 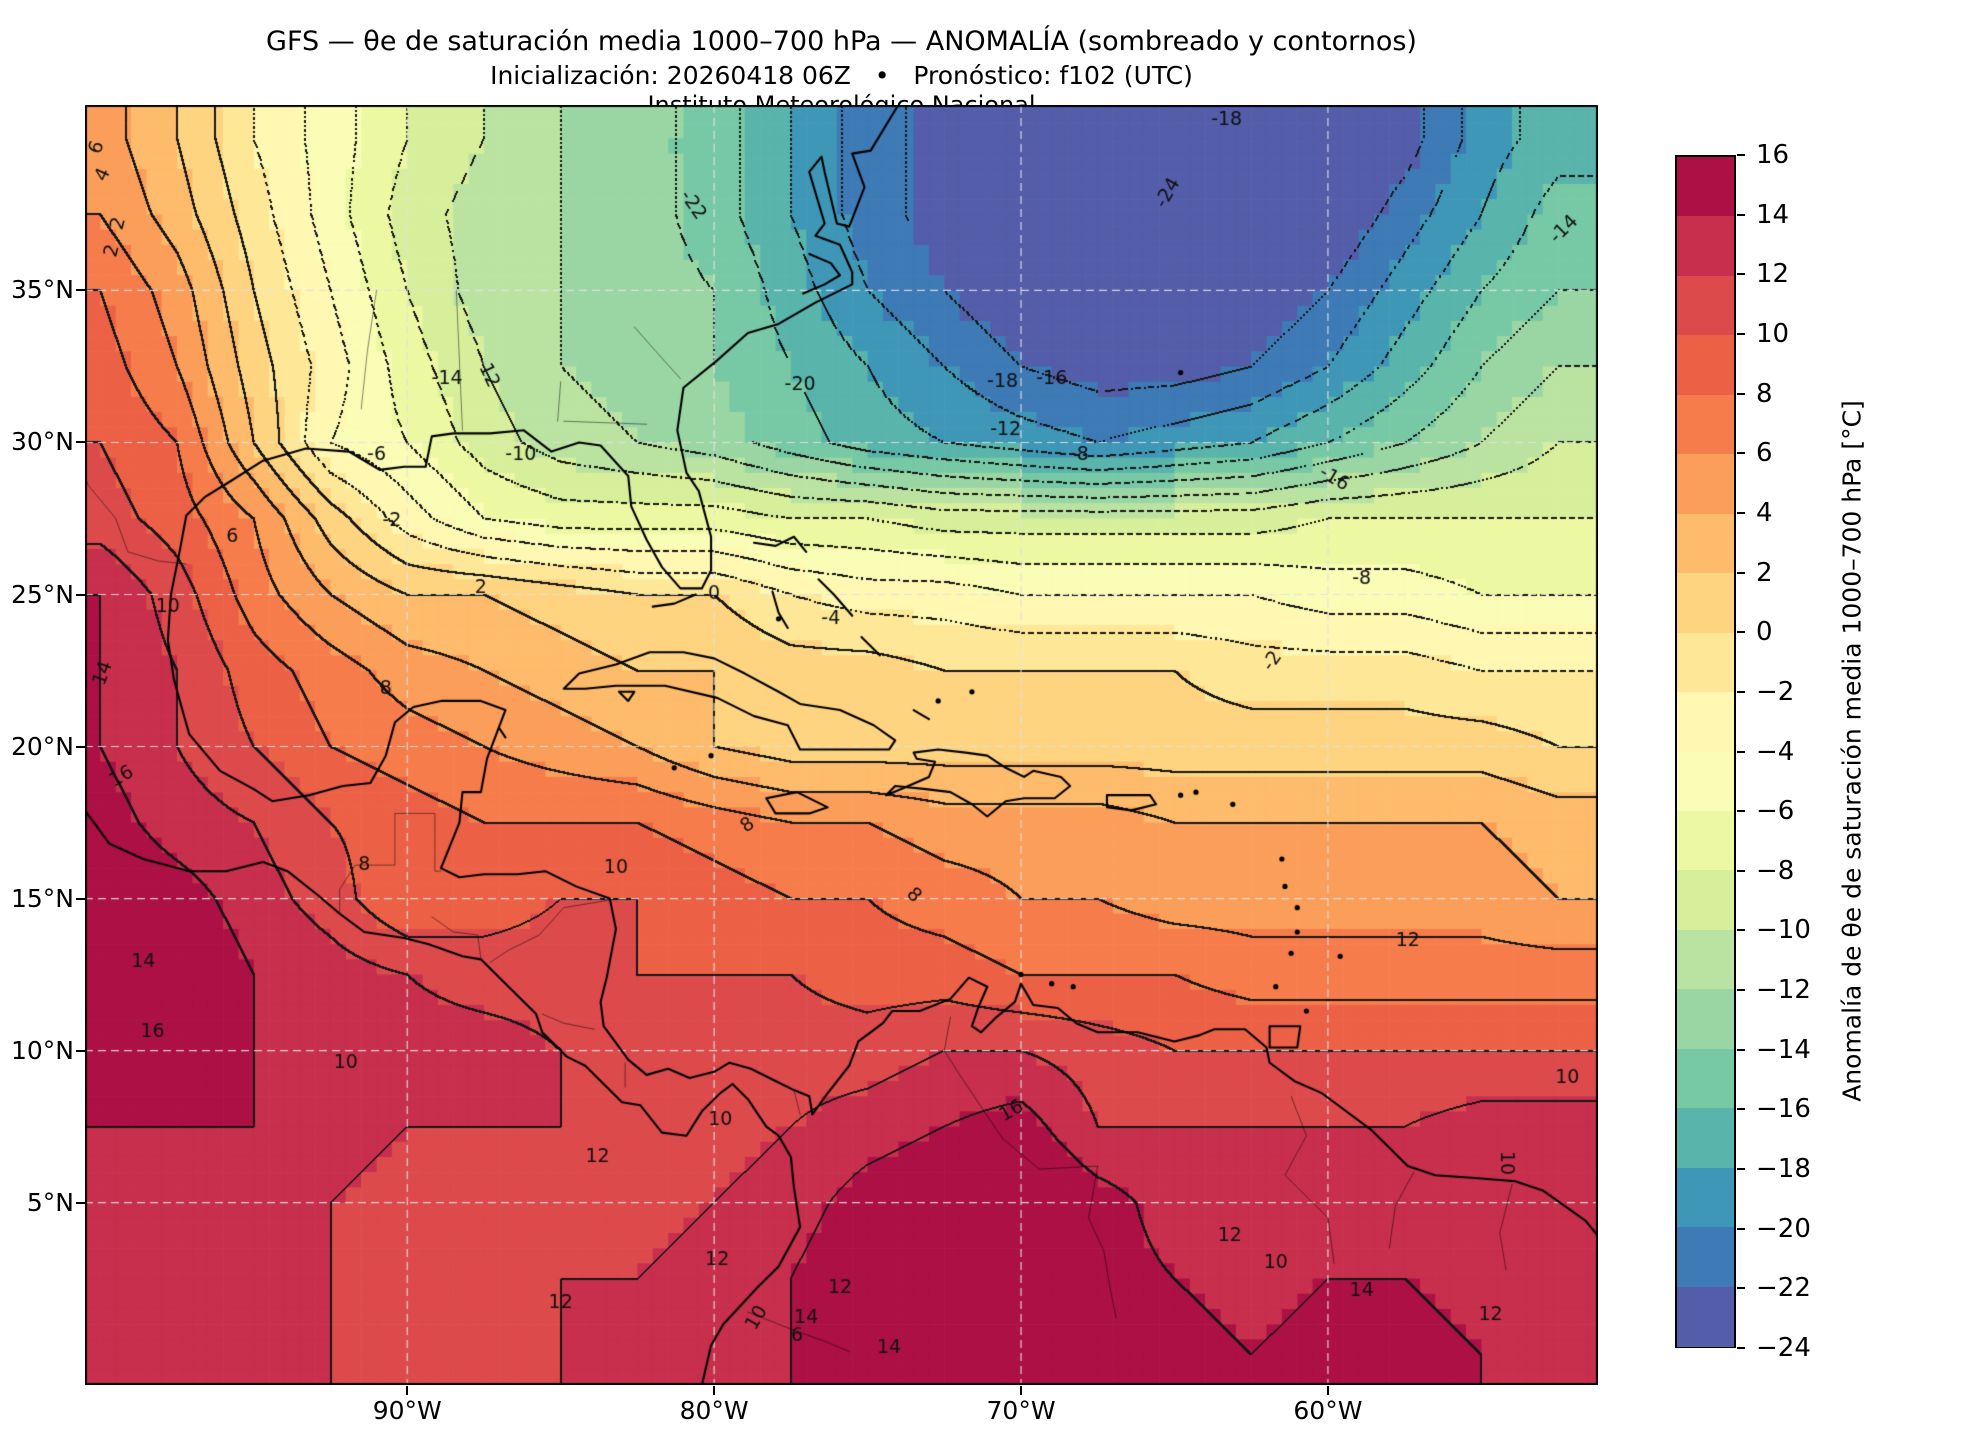 What do you see at coordinates (1783, 1228) in the screenshot?
I see `colorbar-tick-label: −20` at bounding box center [1783, 1228].